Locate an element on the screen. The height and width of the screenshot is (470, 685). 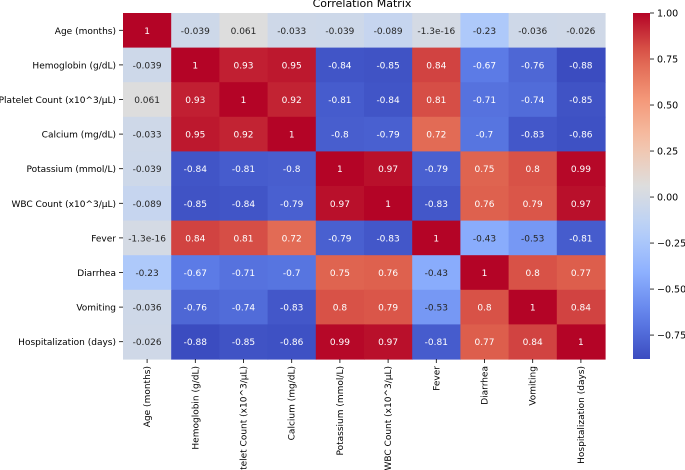
cell-value-label: -0.036 is located at coordinates (532, 32).